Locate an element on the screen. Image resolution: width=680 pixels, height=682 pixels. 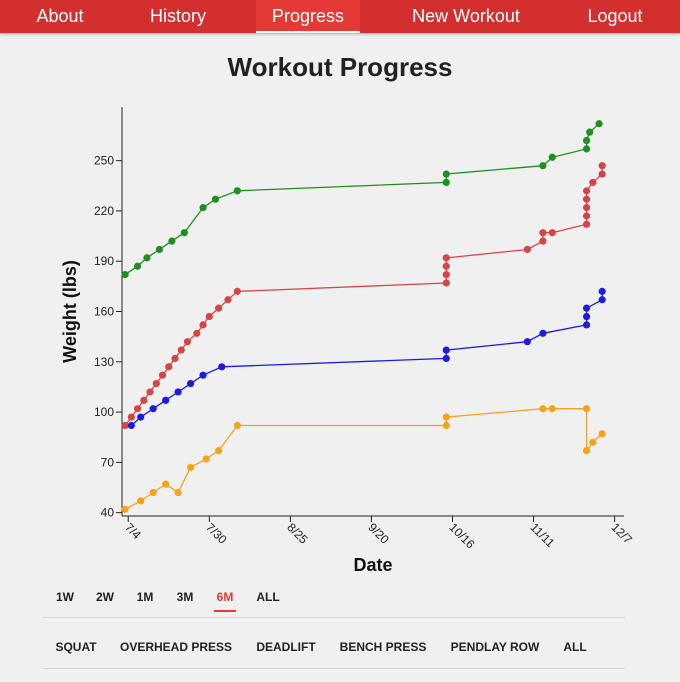
range-2w: 2W is located at coordinates (105, 597).